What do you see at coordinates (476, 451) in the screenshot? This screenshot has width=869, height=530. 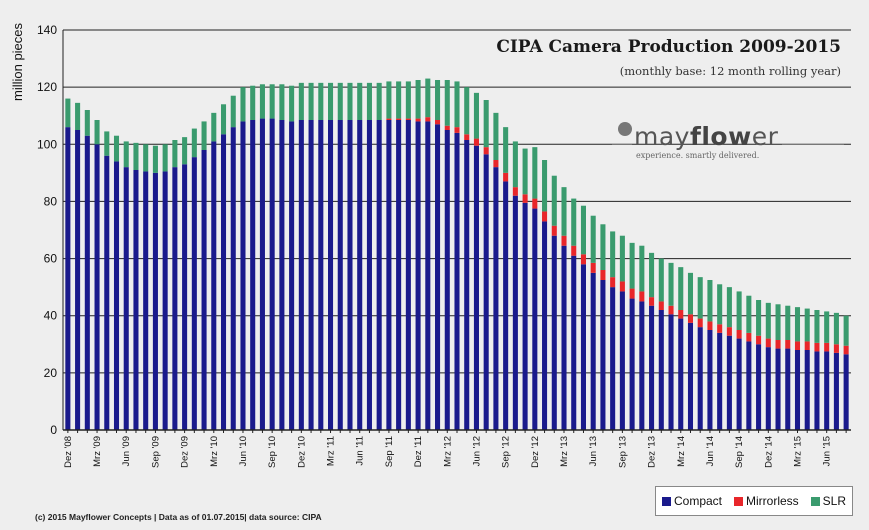 I see `x-tick-label: Jun '12` at bounding box center [476, 451].